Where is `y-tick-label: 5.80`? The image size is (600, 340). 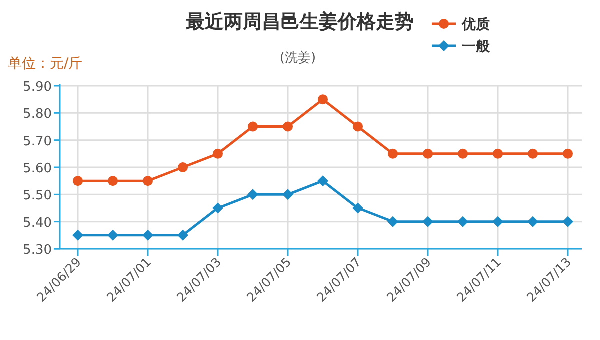
y-tick-label: 5.80 is located at coordinates (37, 114).